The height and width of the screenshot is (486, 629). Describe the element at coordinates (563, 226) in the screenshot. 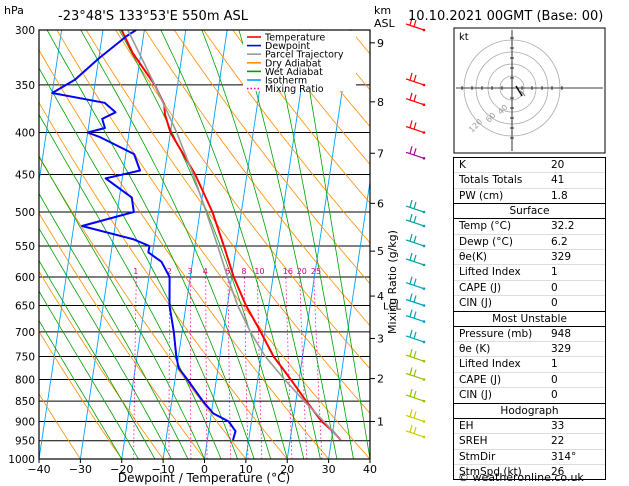

I see `index-value: 32.2` at that location.